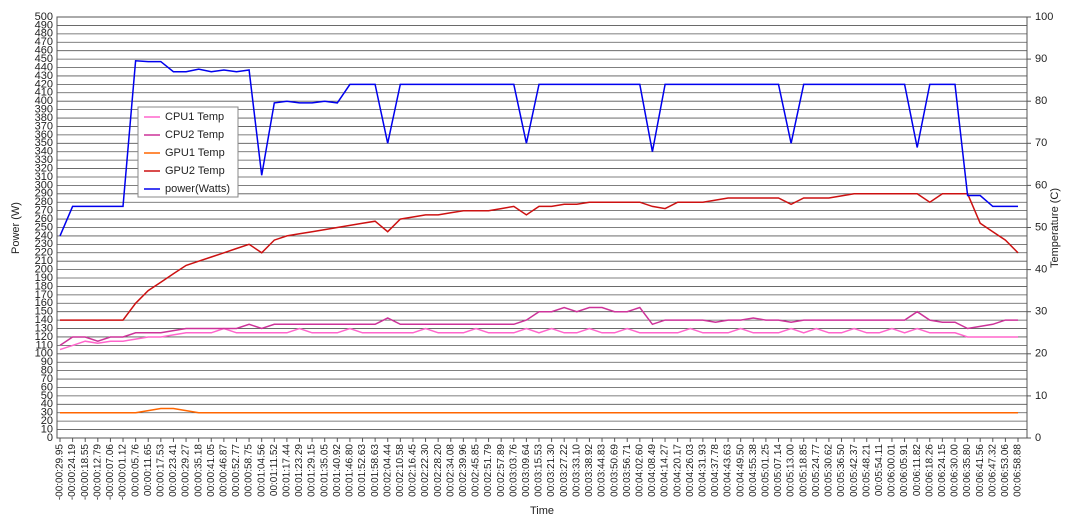 This screenshot has height=517, width=1065. Describe the element at coordinates (44, 253) in the screenshot. I see `y-tick-label: 220` at that location.